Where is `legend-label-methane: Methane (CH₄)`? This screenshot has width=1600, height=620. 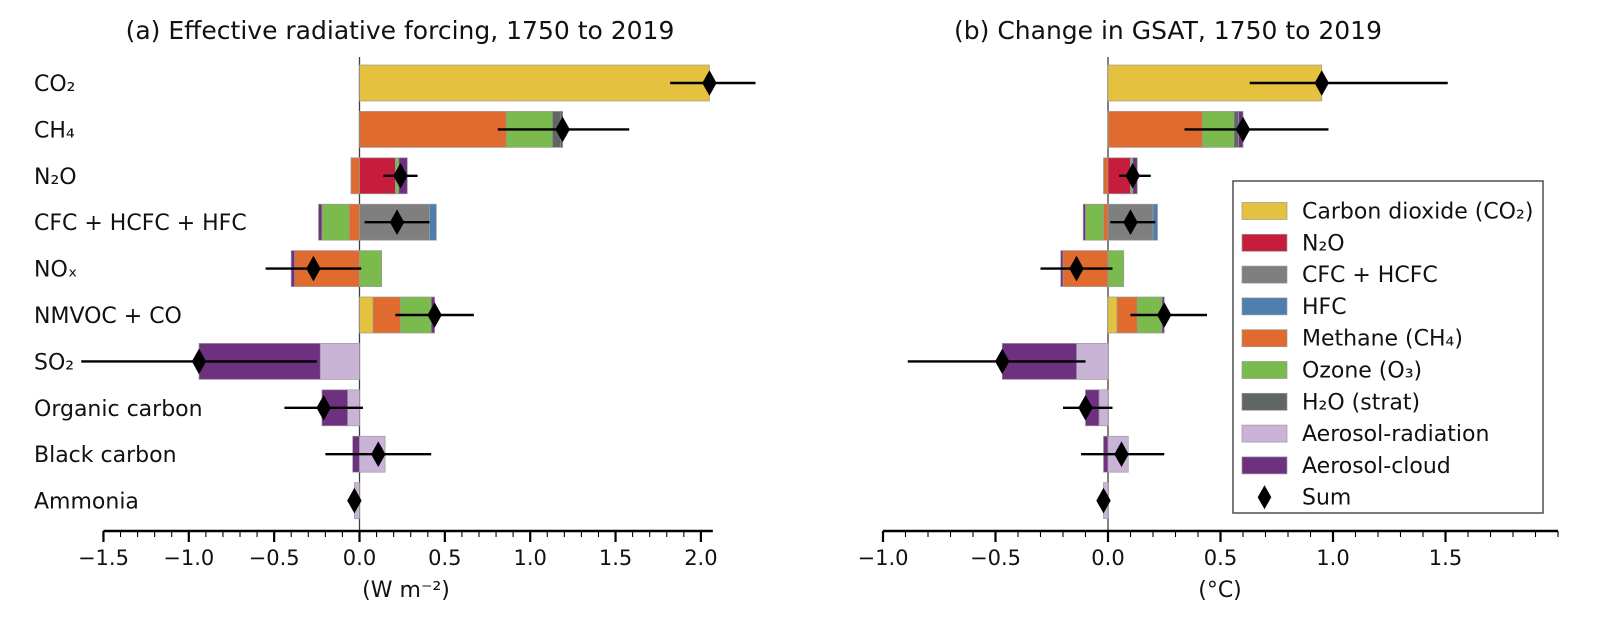 legend-label-methane: Methane (CH₄) is located at coordinates (1382, 339).